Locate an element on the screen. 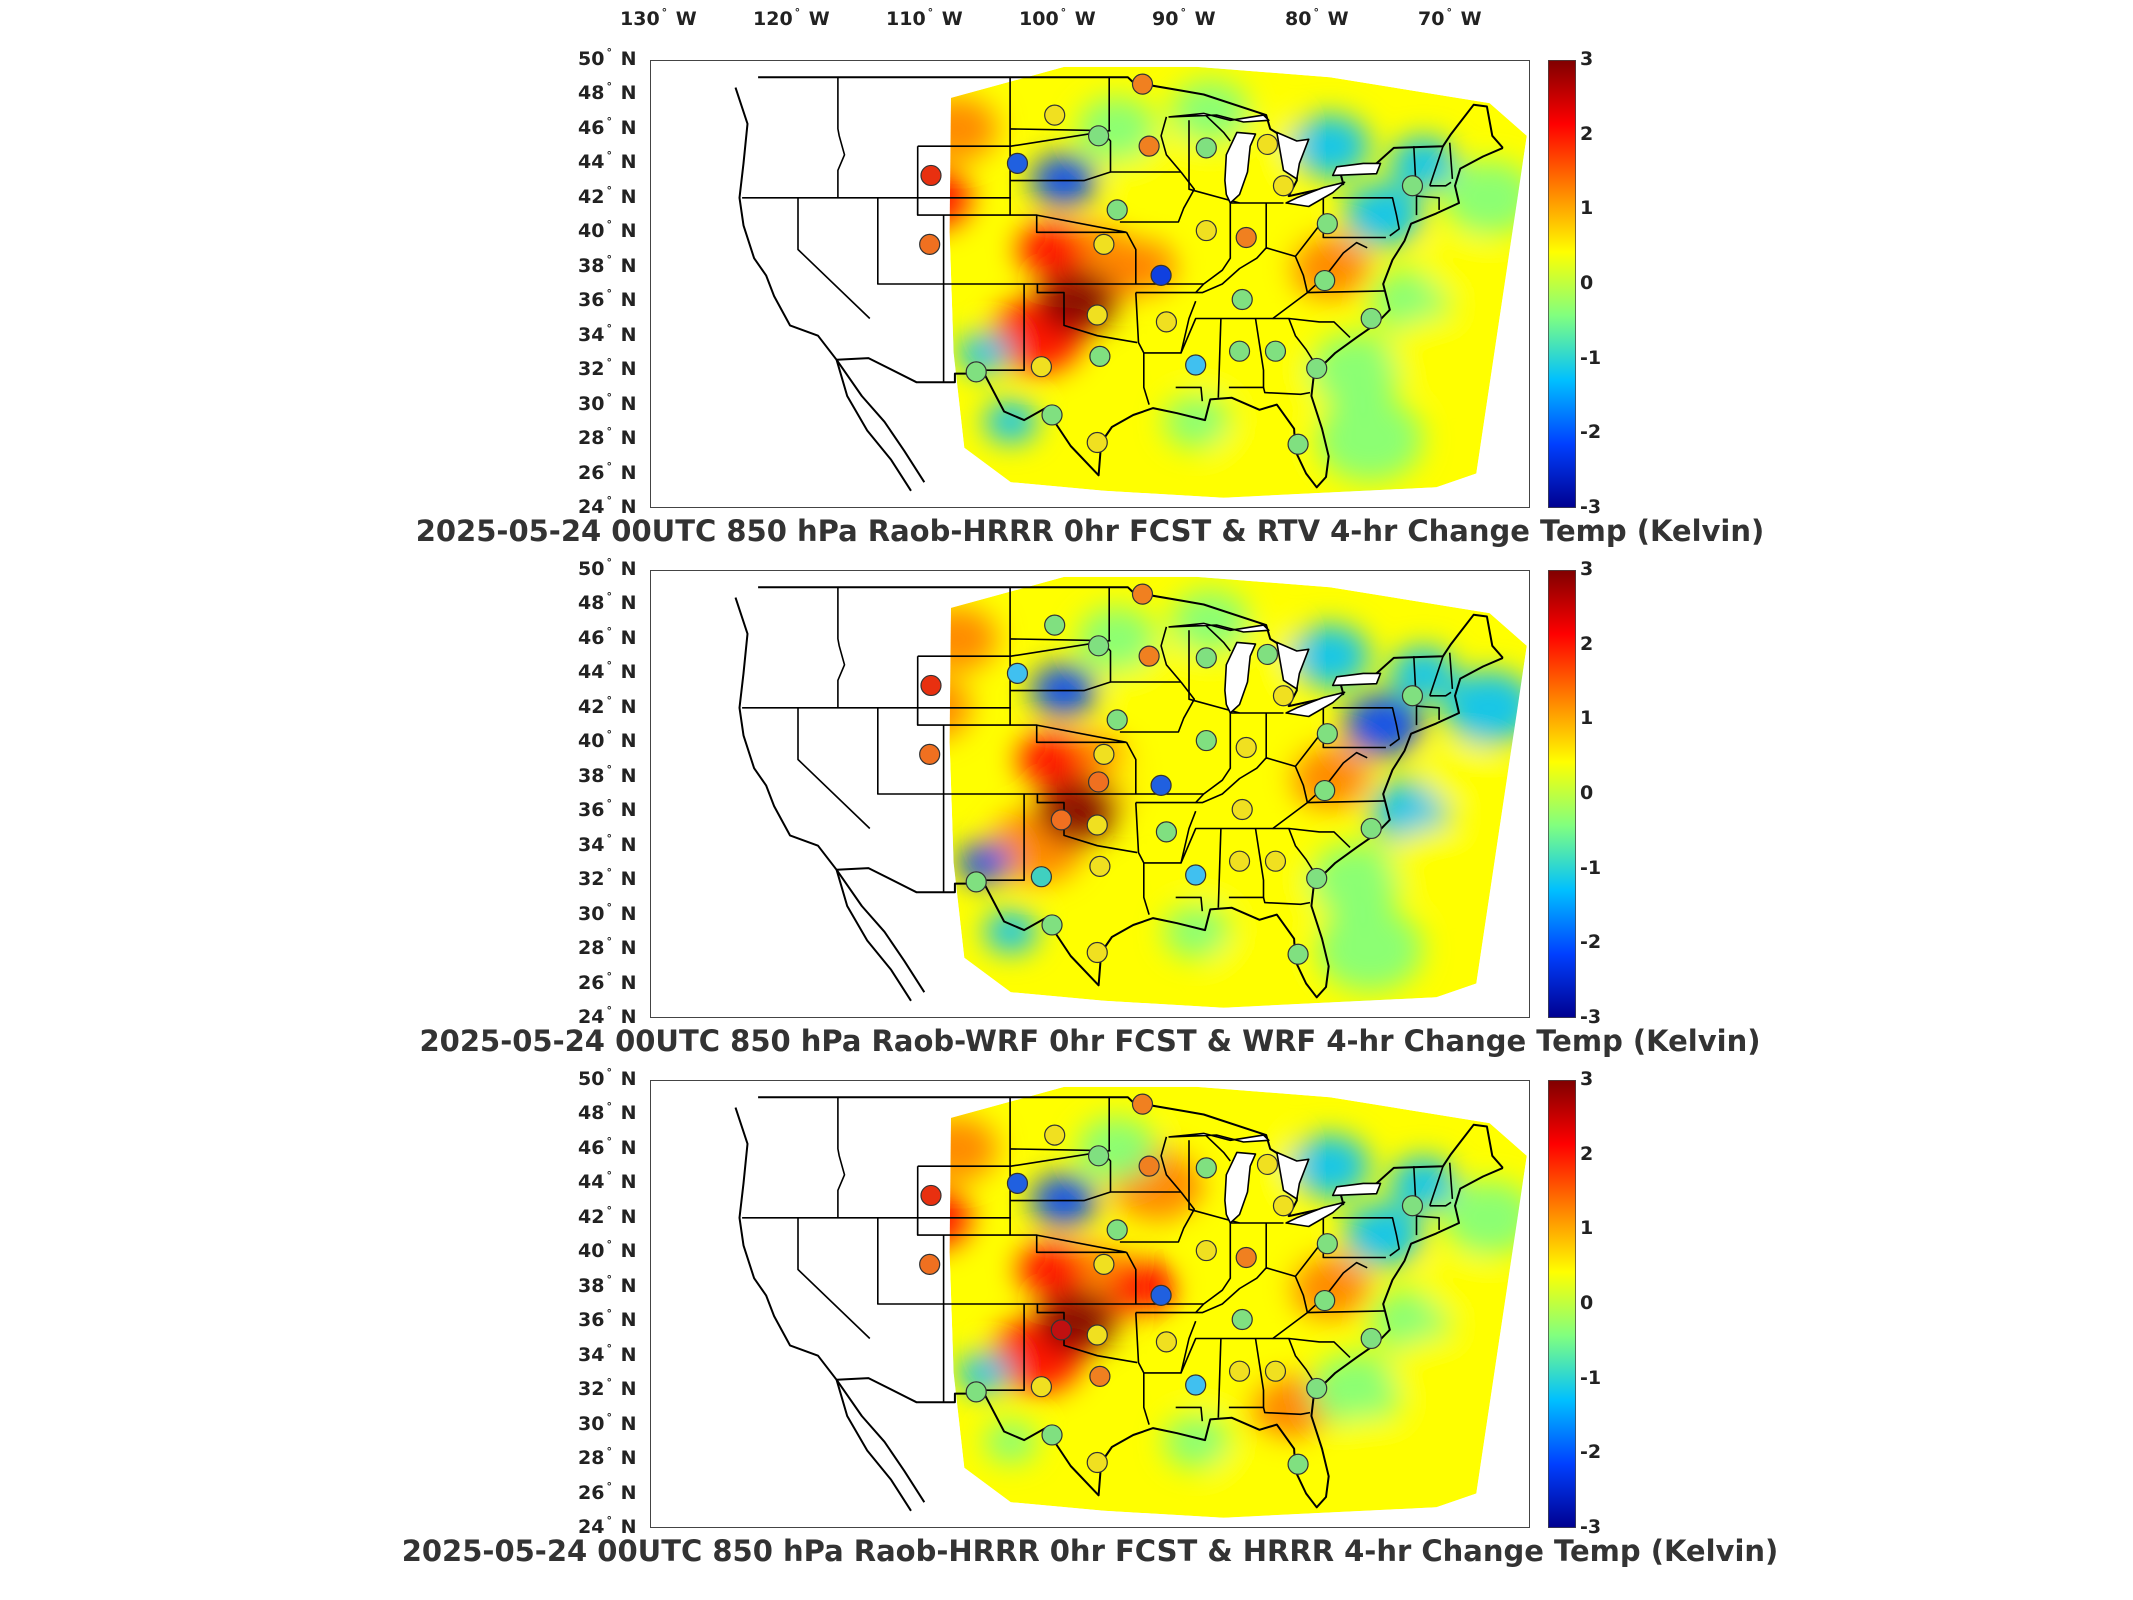 The width and height of the screenshot is (2133, 1600). lat-value: 24 is located at coordinates (591, 1017).